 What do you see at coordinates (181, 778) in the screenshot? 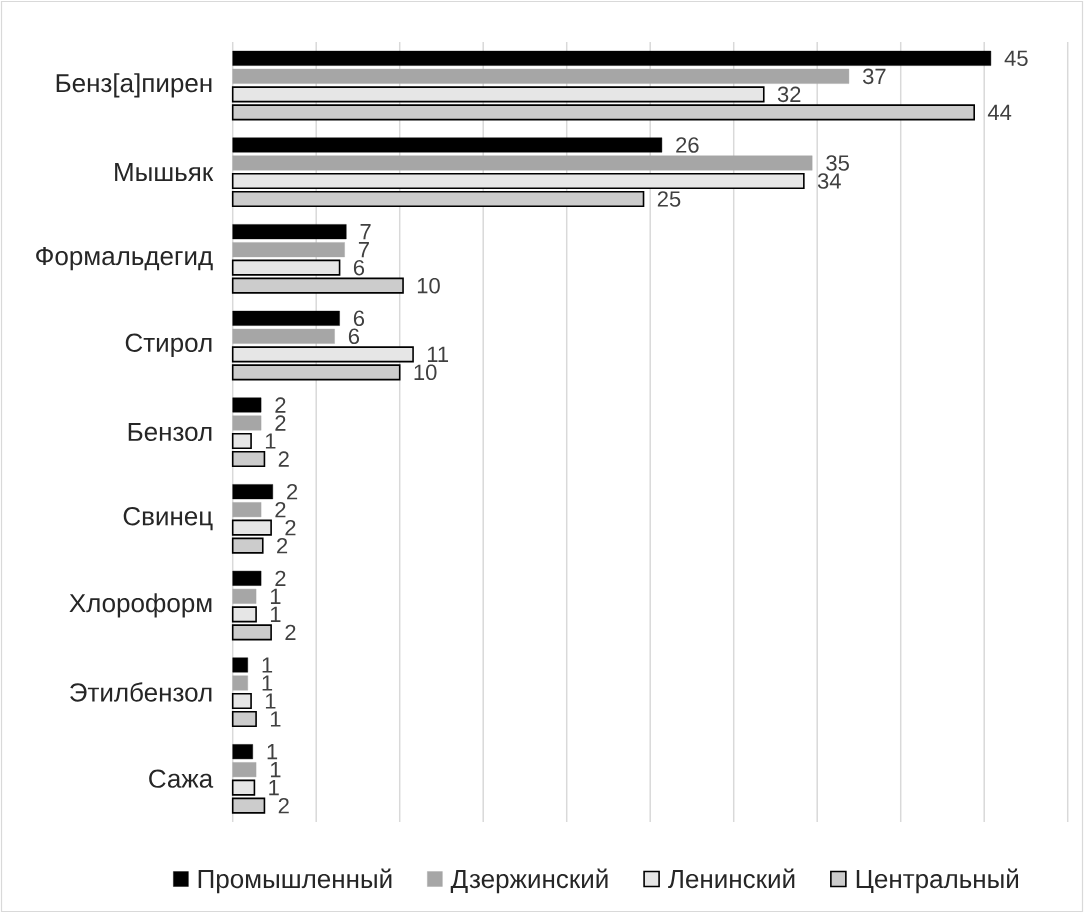
I see `y-tick-label: Сажа` at bounding box center [181, 778].